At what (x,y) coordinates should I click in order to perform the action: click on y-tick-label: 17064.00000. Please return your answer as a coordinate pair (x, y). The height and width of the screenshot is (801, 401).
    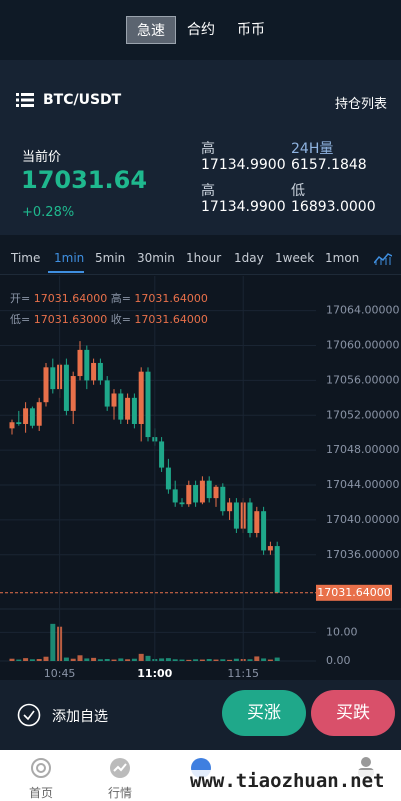
    Looking at the image, I should click on (362, 310).